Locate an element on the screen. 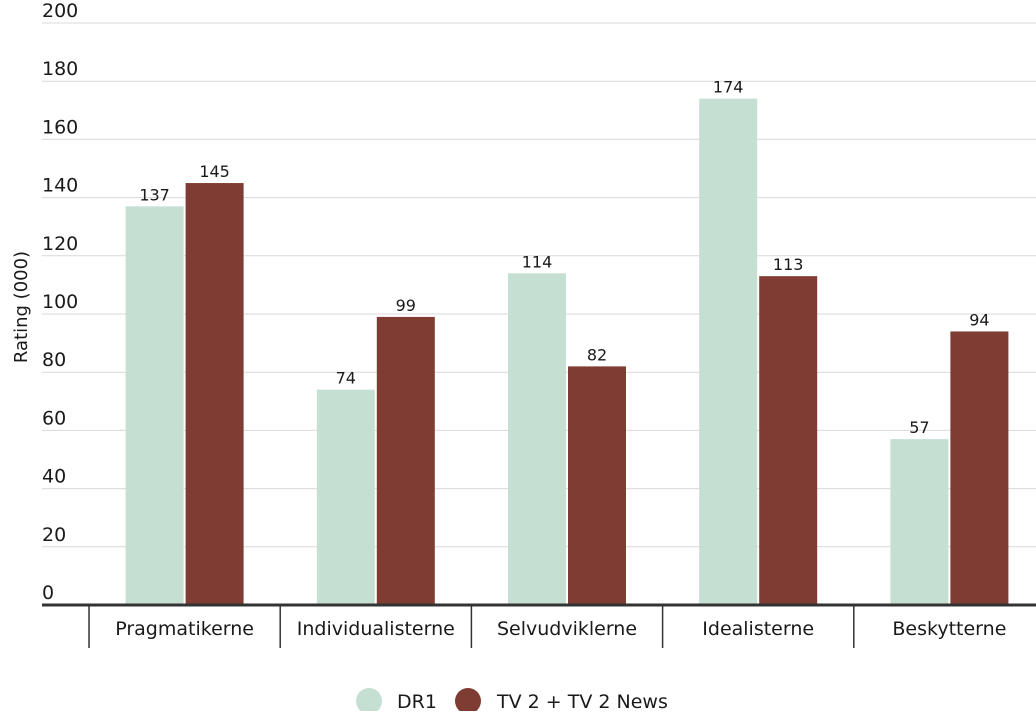 This screenshot has height=715, width=1036. y-tick-label: 100 is located at coordinates (60, 302).